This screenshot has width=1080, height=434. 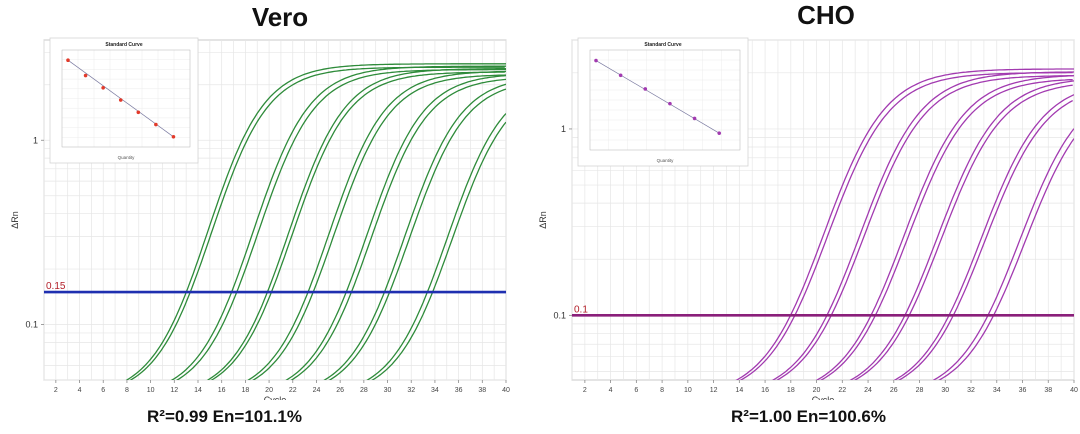 I want to click on cho-standard-curve-inset: Standard Curve Quantity, so click(x=663, y=102).